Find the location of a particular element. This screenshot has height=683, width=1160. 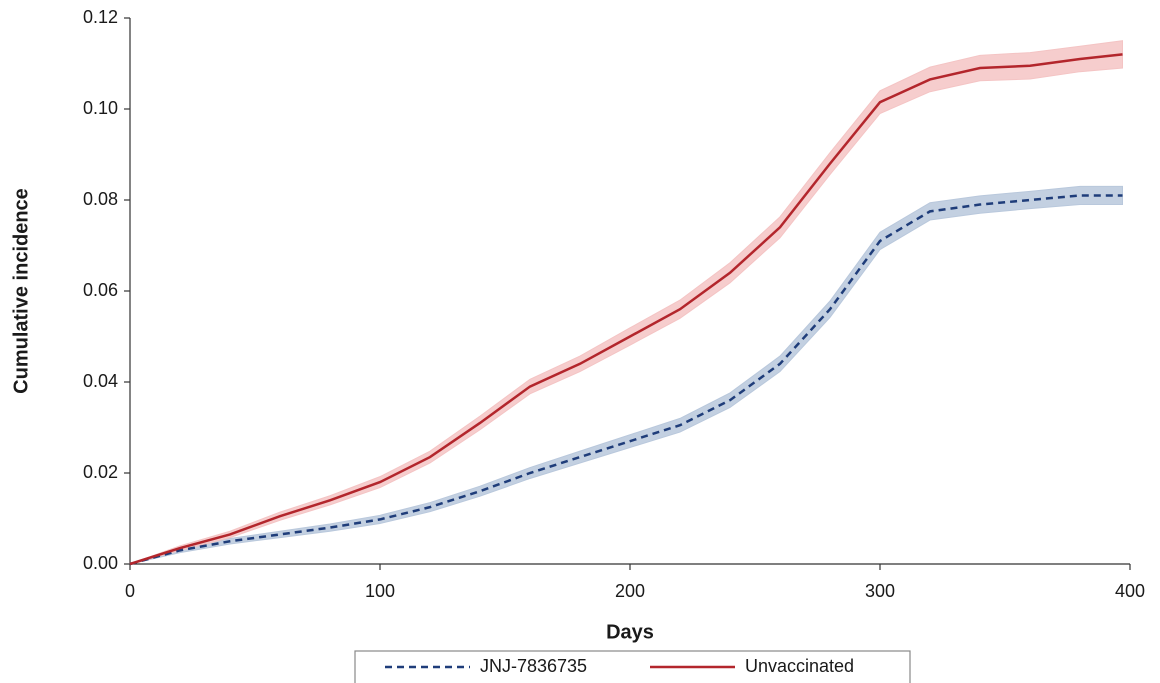

x-tick-label: 300 is located at coordinates (880, 591).